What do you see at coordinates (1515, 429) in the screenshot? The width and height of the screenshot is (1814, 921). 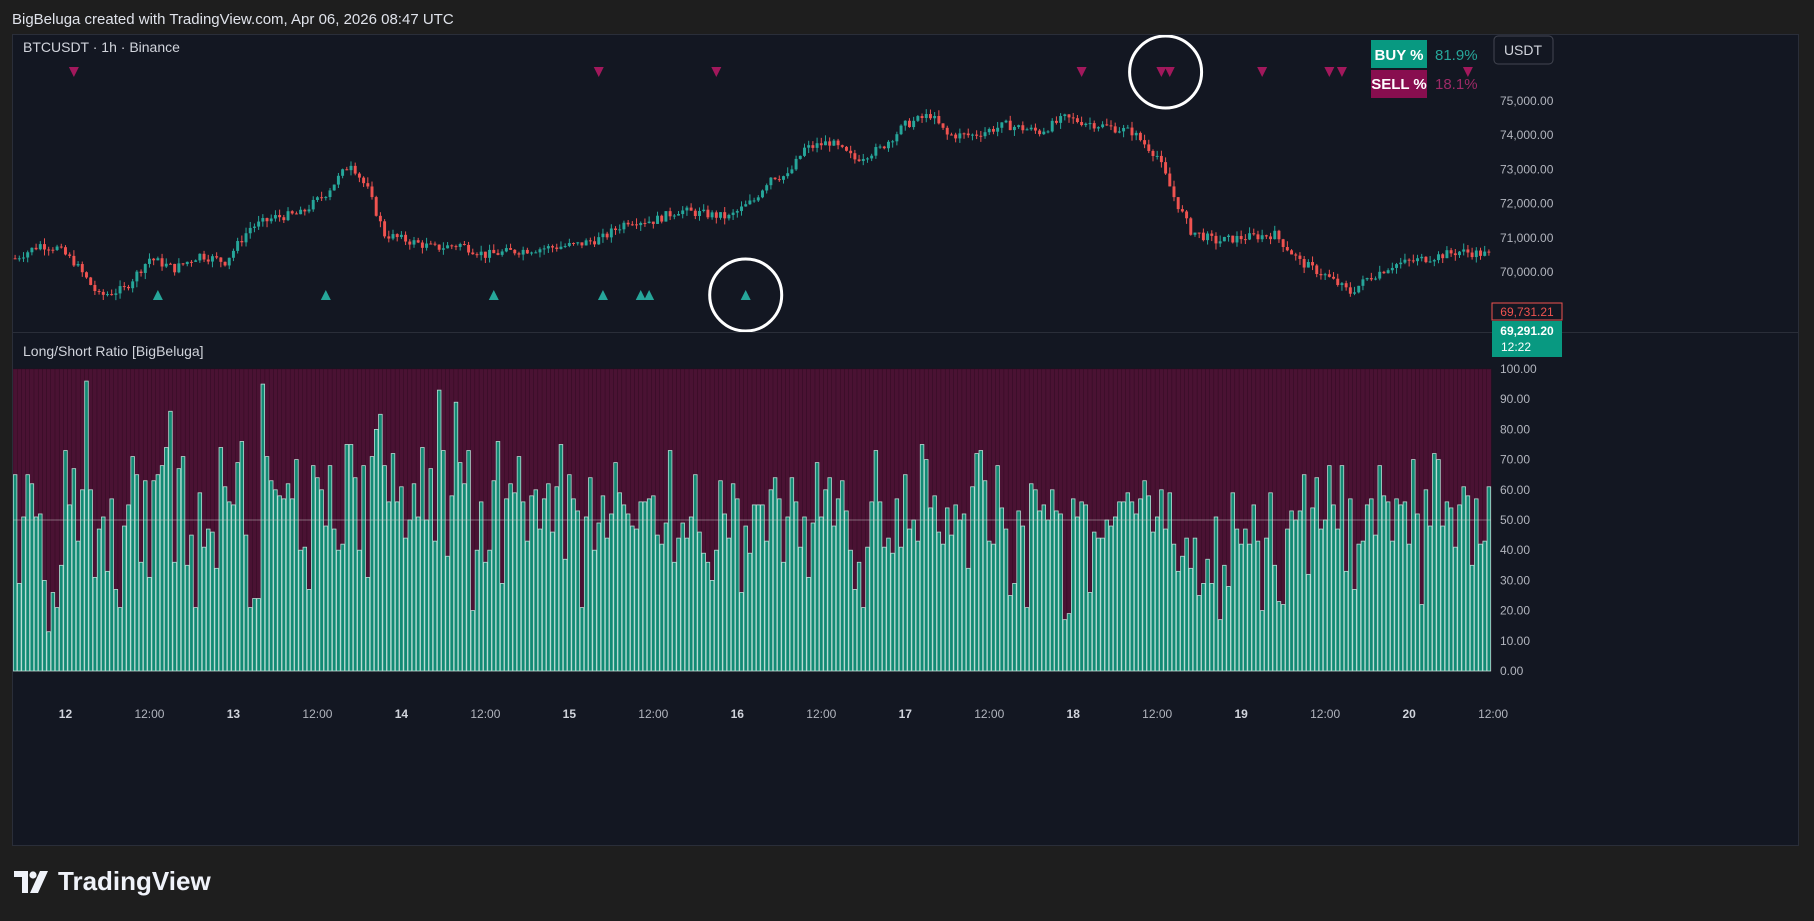 I see `ratio-axis-label: 80.00` at bounding box center [1515, 429].